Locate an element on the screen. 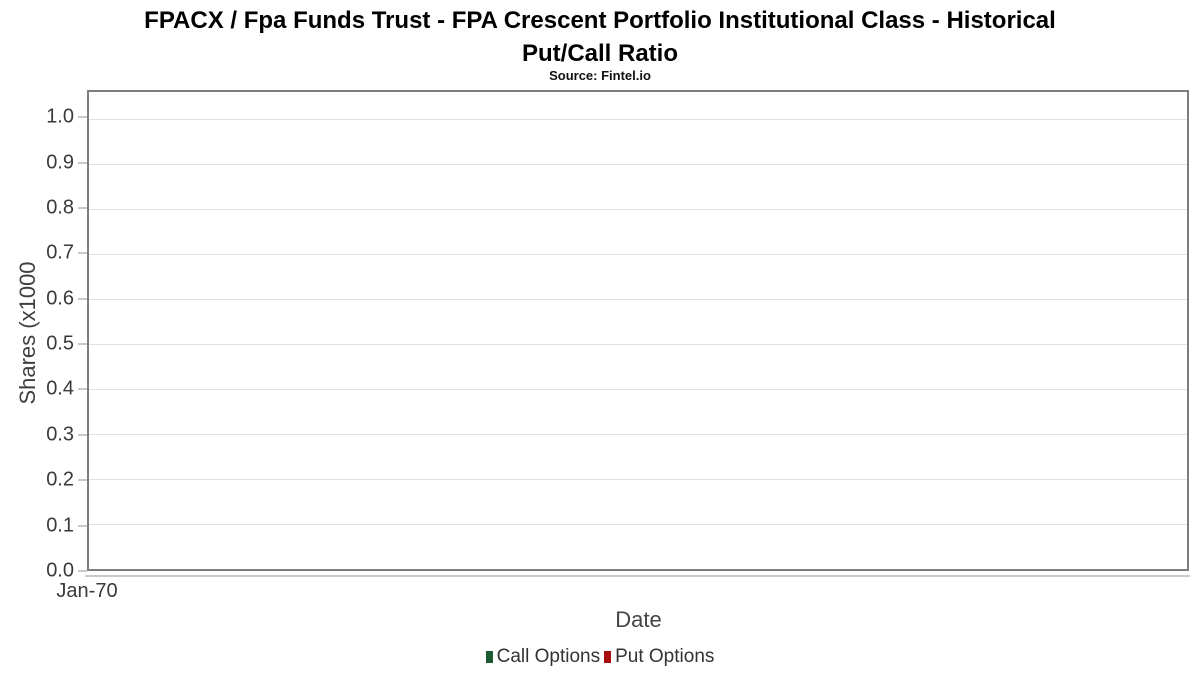 The height and width of the screenshot is (675, 1200). y-tick-label: 0.6 is located at coordinates (60, 298).